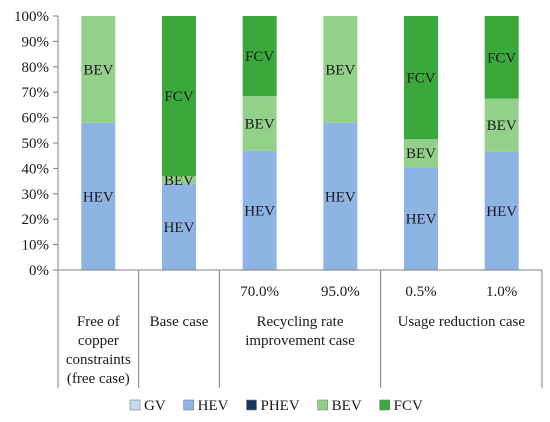  Describe the element at coordinates (36, 93) in the screenshot. I see `y-tick-label: 70%` at that location.